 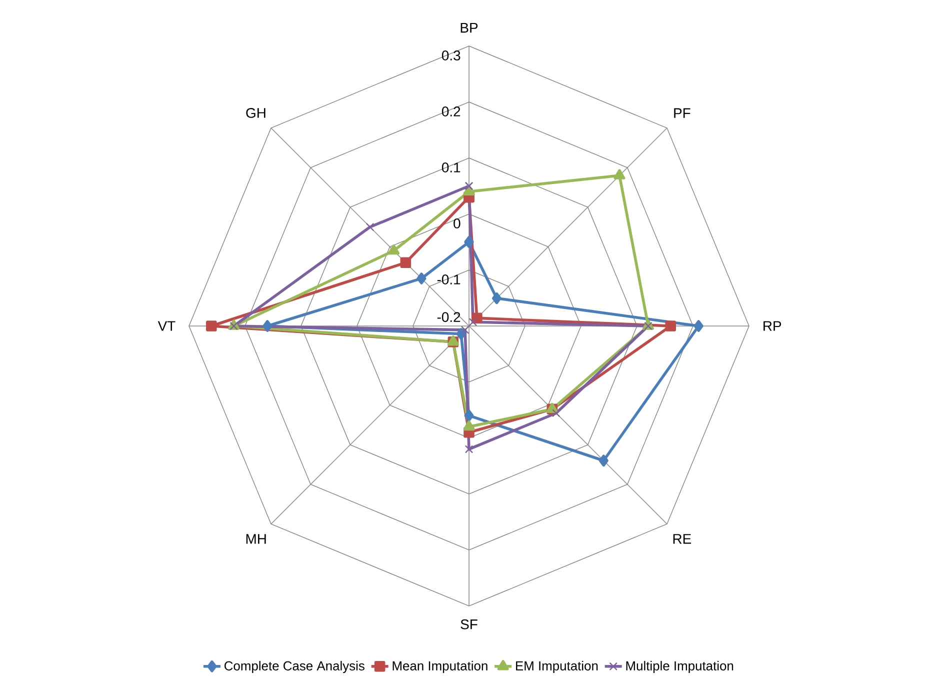 What do you see at coordinates (294, 667) in the screenshot?
I see `legend-label: Complete Case Analysis` at bounding box center [294, 667].